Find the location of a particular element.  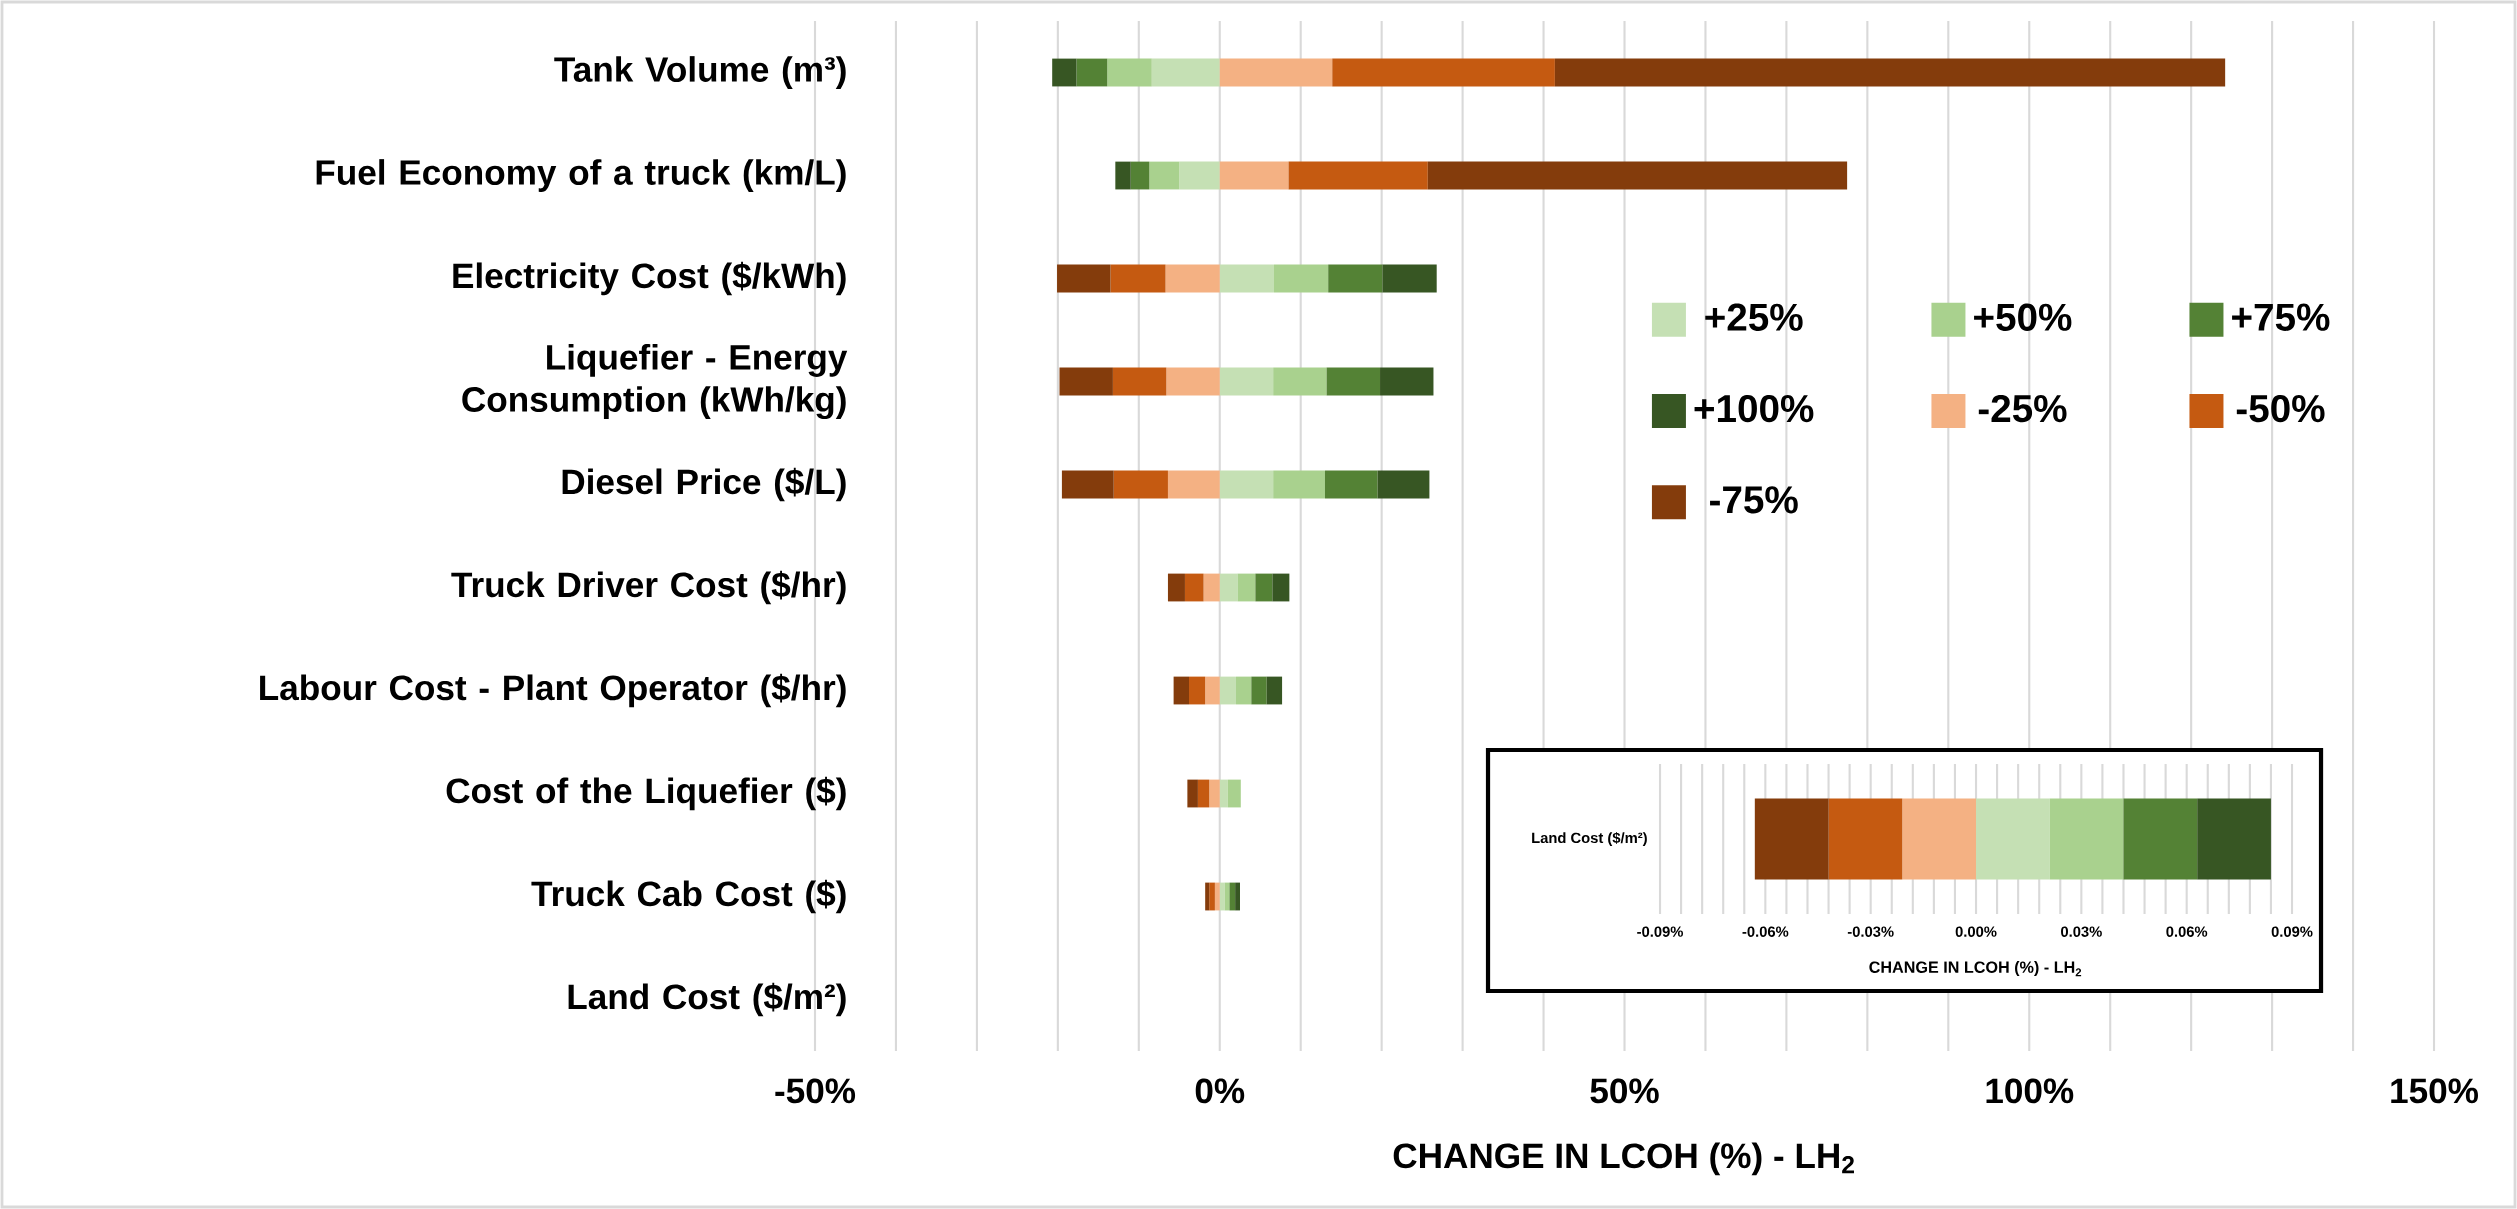

legend-label: -25% is located at coordinates (2022, 408).